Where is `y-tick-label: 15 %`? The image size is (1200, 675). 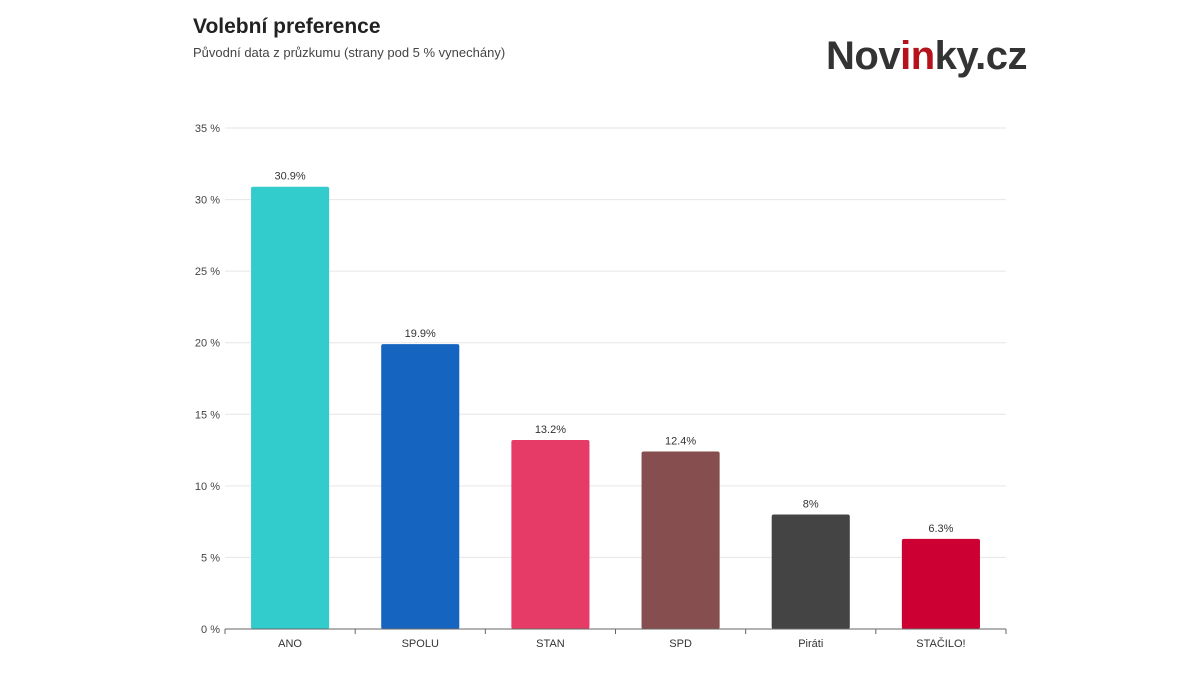
y-tick-label: 15 % is located at coordinates (207, 415).